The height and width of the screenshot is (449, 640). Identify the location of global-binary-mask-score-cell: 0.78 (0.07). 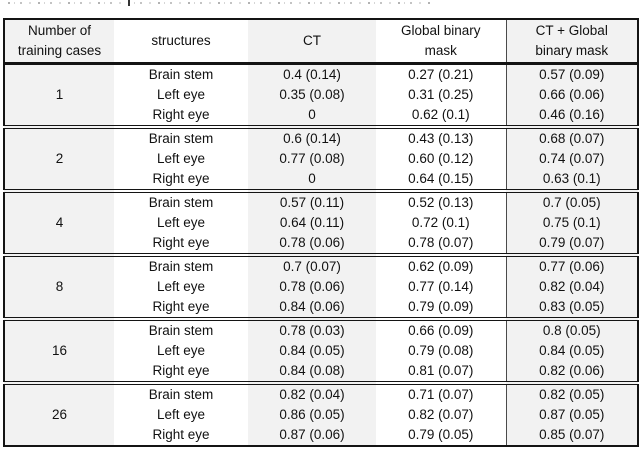
(441, 243).